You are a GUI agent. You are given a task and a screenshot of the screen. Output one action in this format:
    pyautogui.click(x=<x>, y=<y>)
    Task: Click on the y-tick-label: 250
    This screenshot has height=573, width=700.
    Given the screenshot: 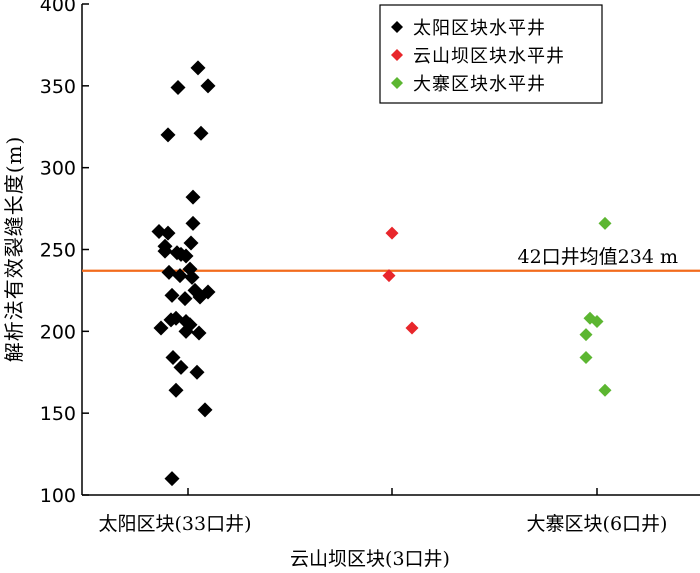 What is the action you would take?
    pyautogui.click(x=58, y=251)
    